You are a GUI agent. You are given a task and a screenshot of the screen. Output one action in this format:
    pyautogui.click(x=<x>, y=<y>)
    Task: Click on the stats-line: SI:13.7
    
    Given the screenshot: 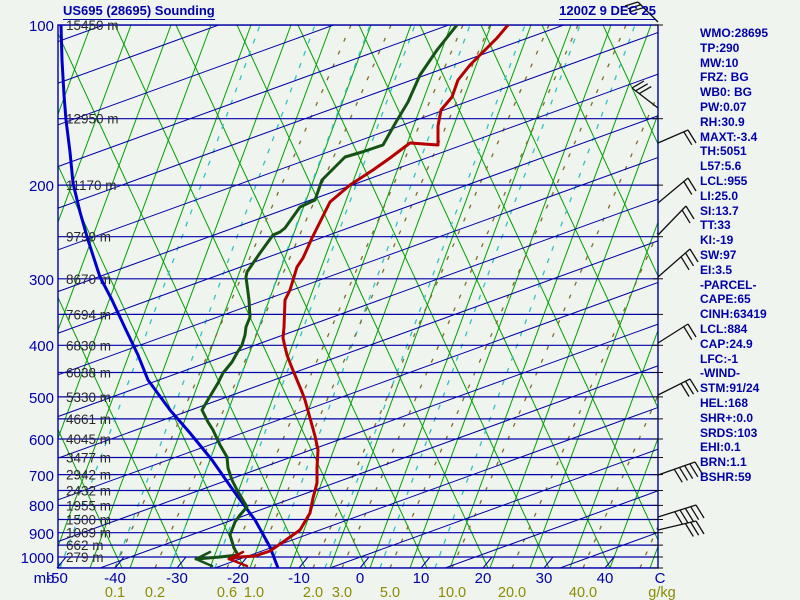 What is the action you would take?
    pyautogui.click(x=719, y=210)
    